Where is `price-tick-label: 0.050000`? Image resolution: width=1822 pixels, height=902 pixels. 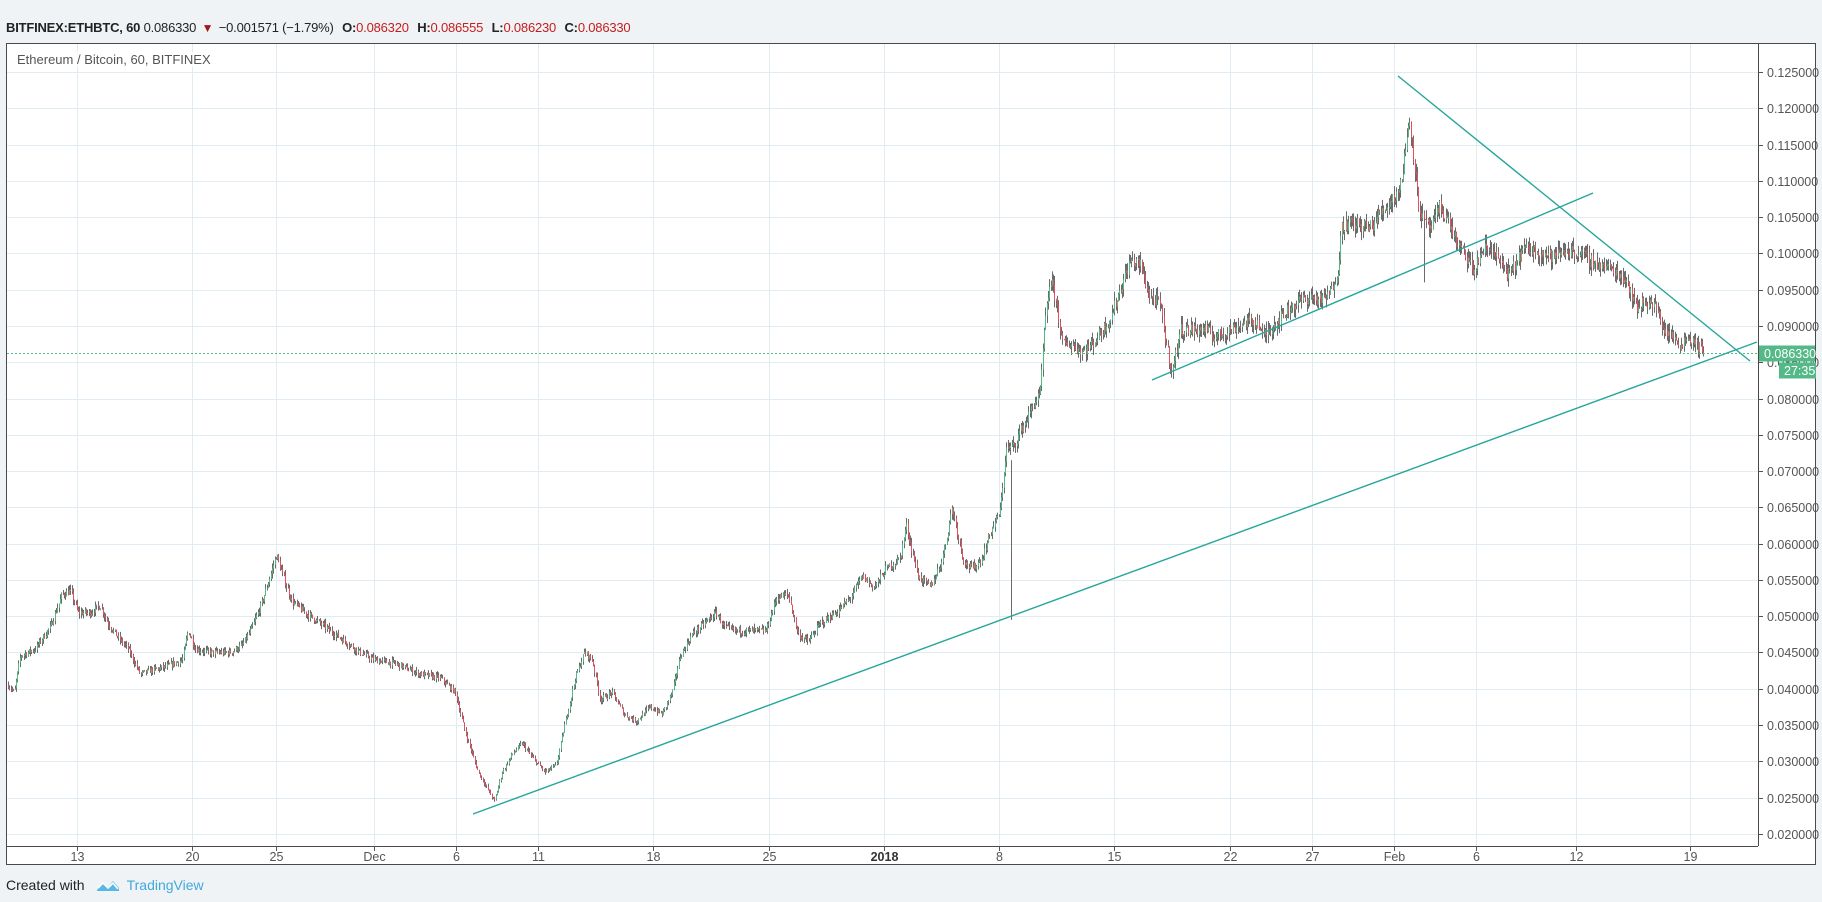 price-tick-label: 0.050000 is located at coordinates (1793, 617).